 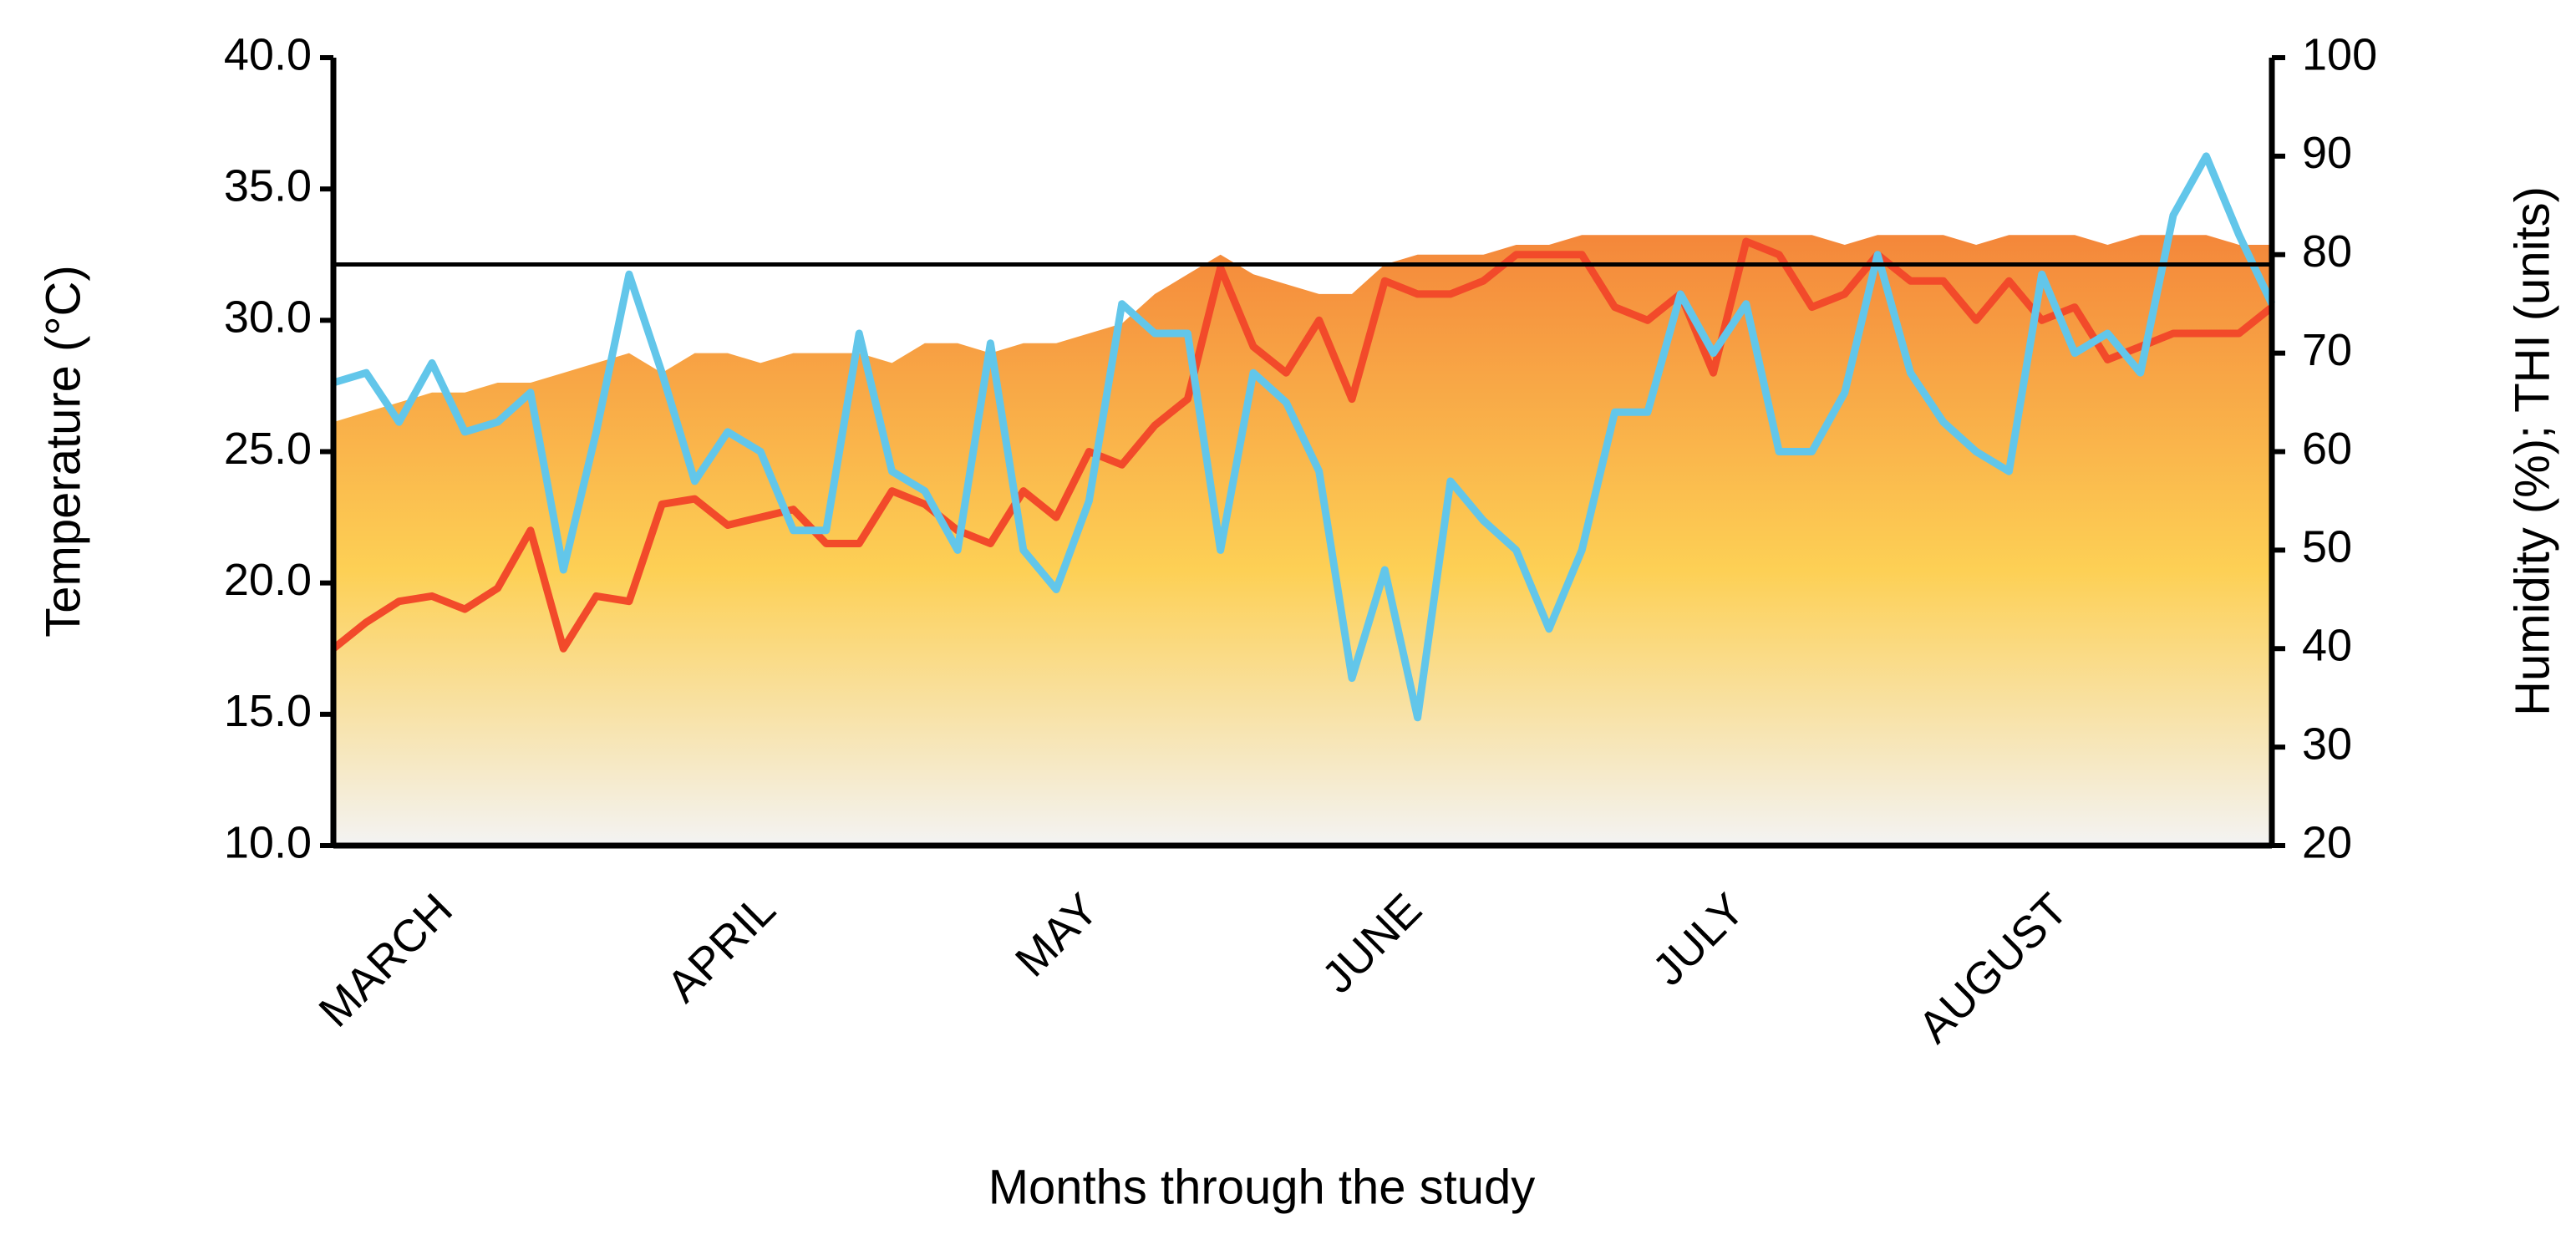 What do you see at coordinates (268, 185) in the screenshot?
I see `y-tick-label: 35.0` at bounding box center [268, 185].